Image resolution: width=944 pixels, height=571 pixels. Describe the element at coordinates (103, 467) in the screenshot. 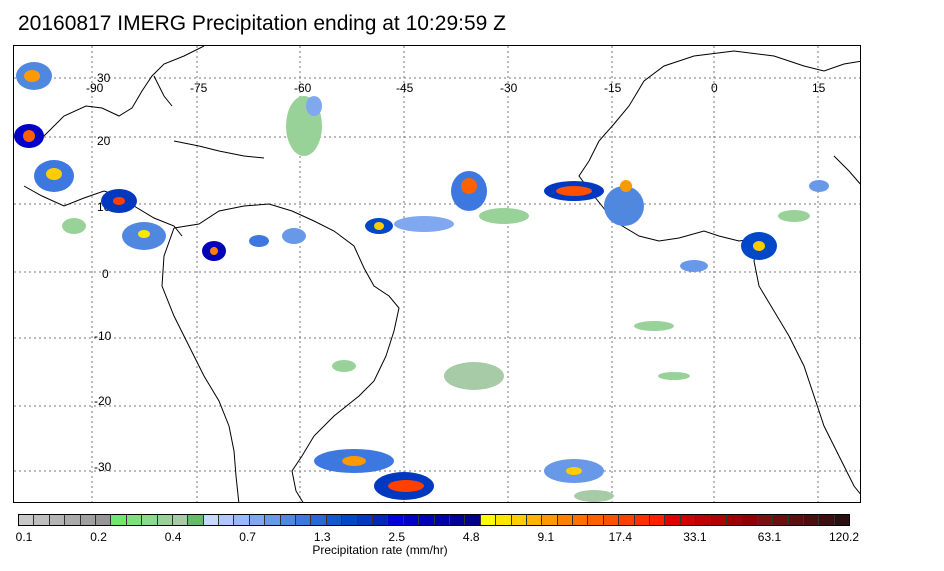

I see `lat-label: -30` at that location.